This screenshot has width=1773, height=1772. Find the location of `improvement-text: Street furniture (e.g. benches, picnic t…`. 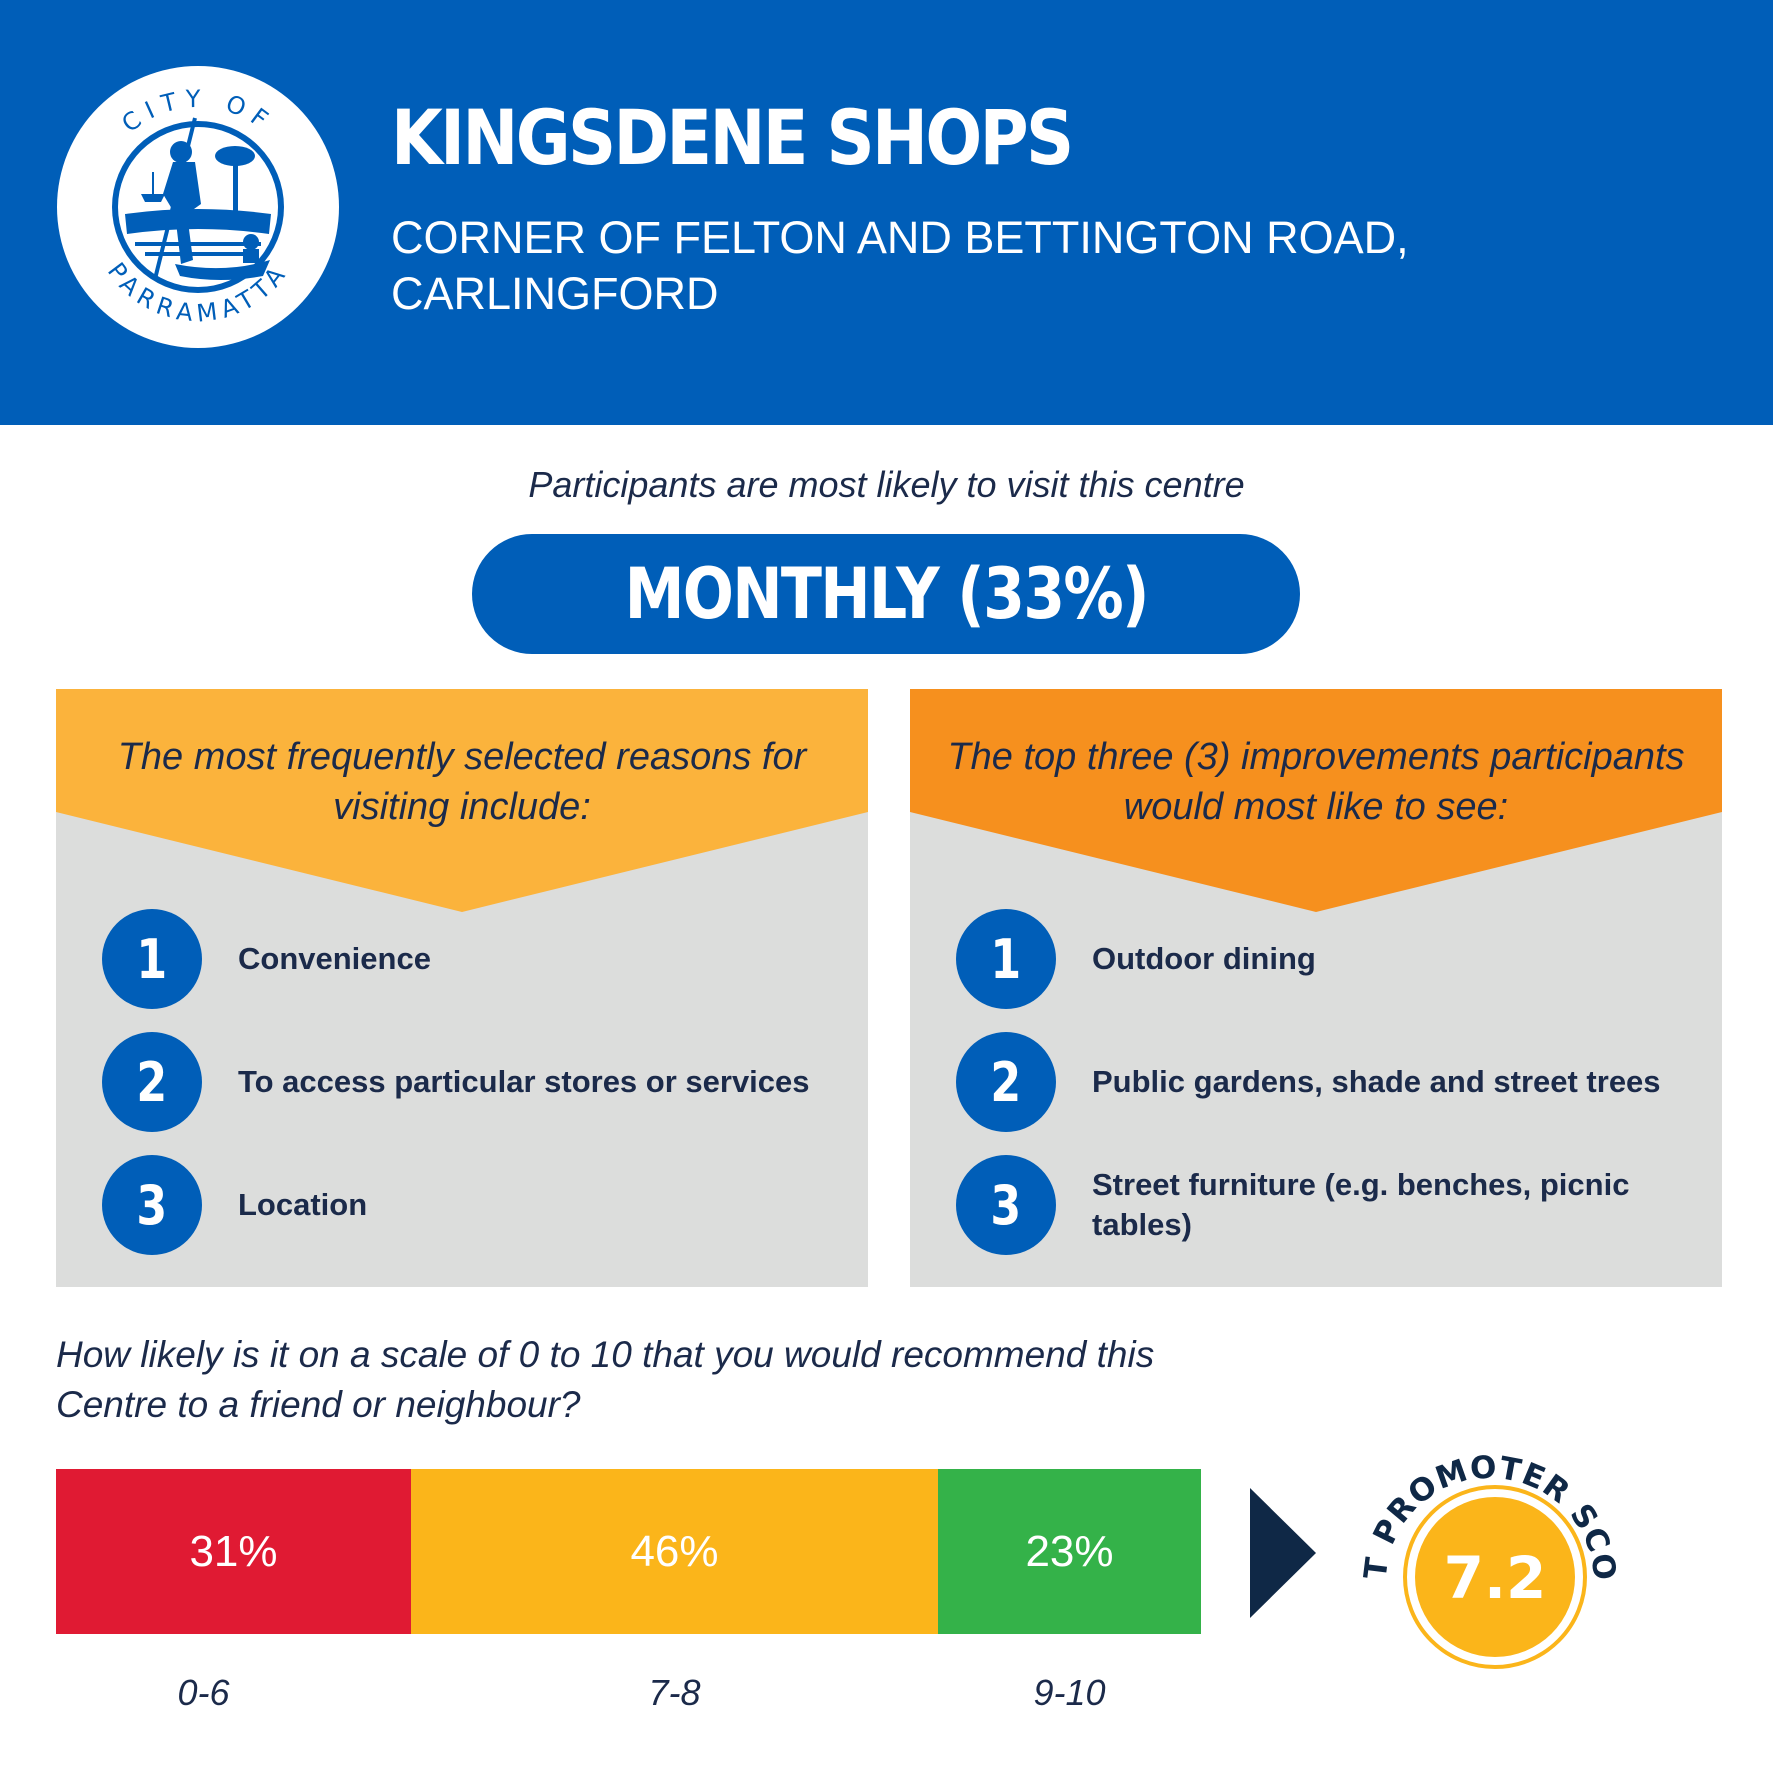

improvement-text: Street furniture (e.g. benches, picnic t… is located at coordinates (1361, 1204).